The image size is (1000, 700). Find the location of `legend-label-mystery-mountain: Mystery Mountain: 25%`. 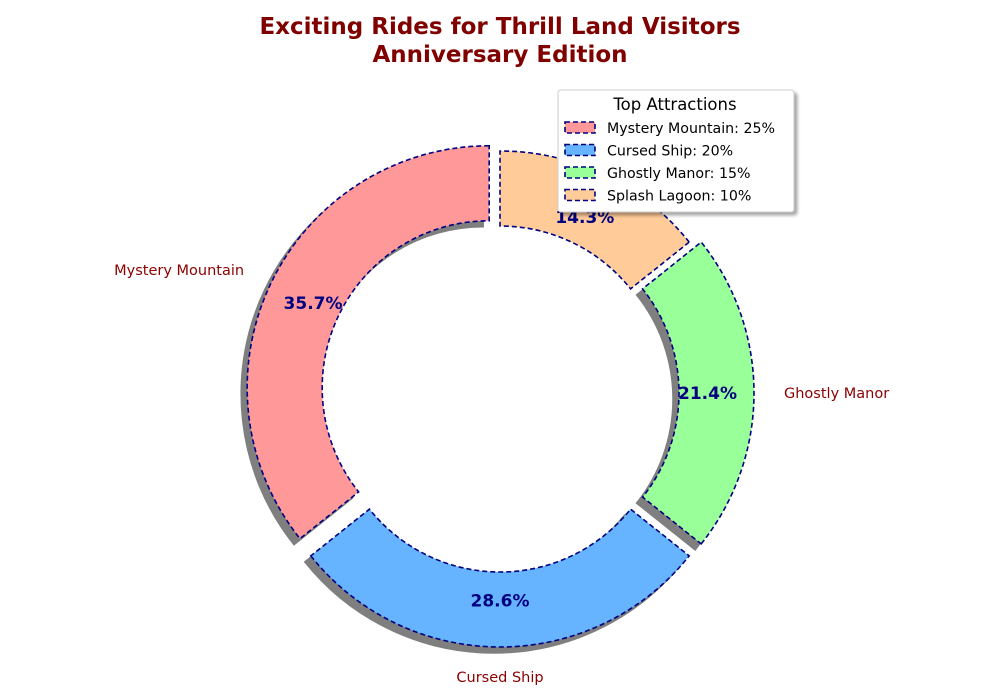

legend-label-mystery-mountain: Mystery Mountain: 25% is located at coordinates (691, 129).